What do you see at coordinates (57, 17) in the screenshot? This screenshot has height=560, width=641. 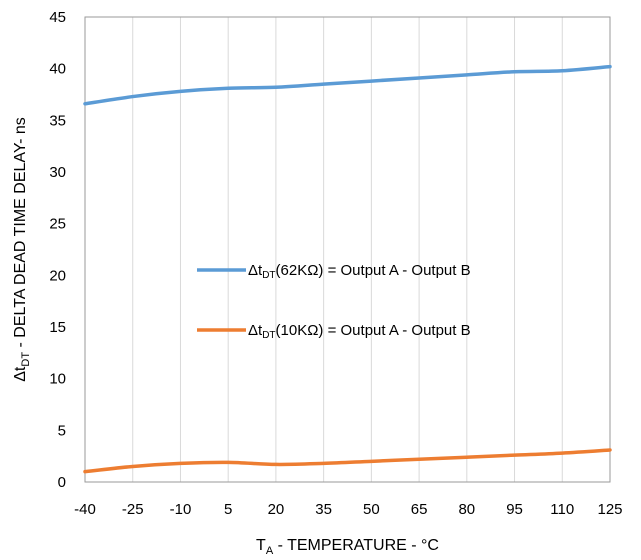 I see `y-tick-label: 45` at bounding box center [57, 17].